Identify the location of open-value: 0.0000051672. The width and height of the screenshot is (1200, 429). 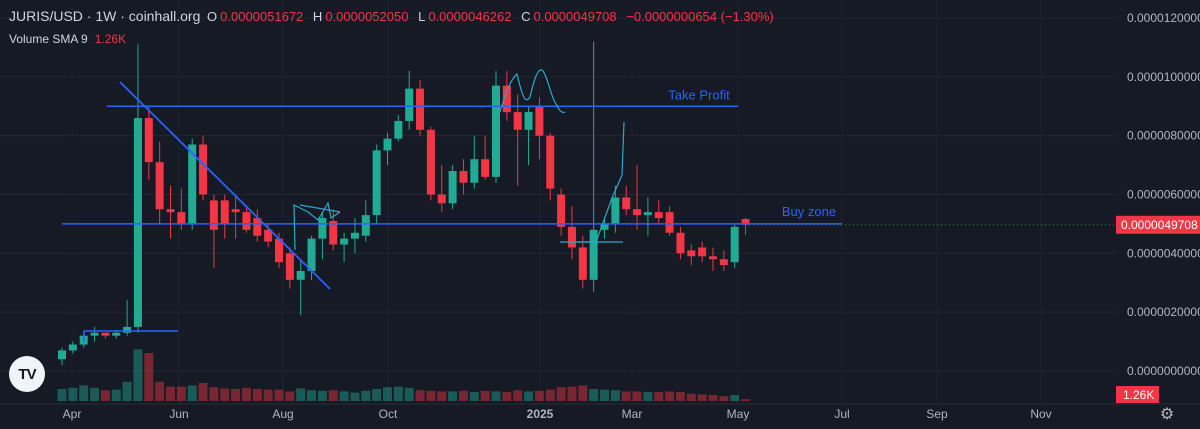
(262, 16).